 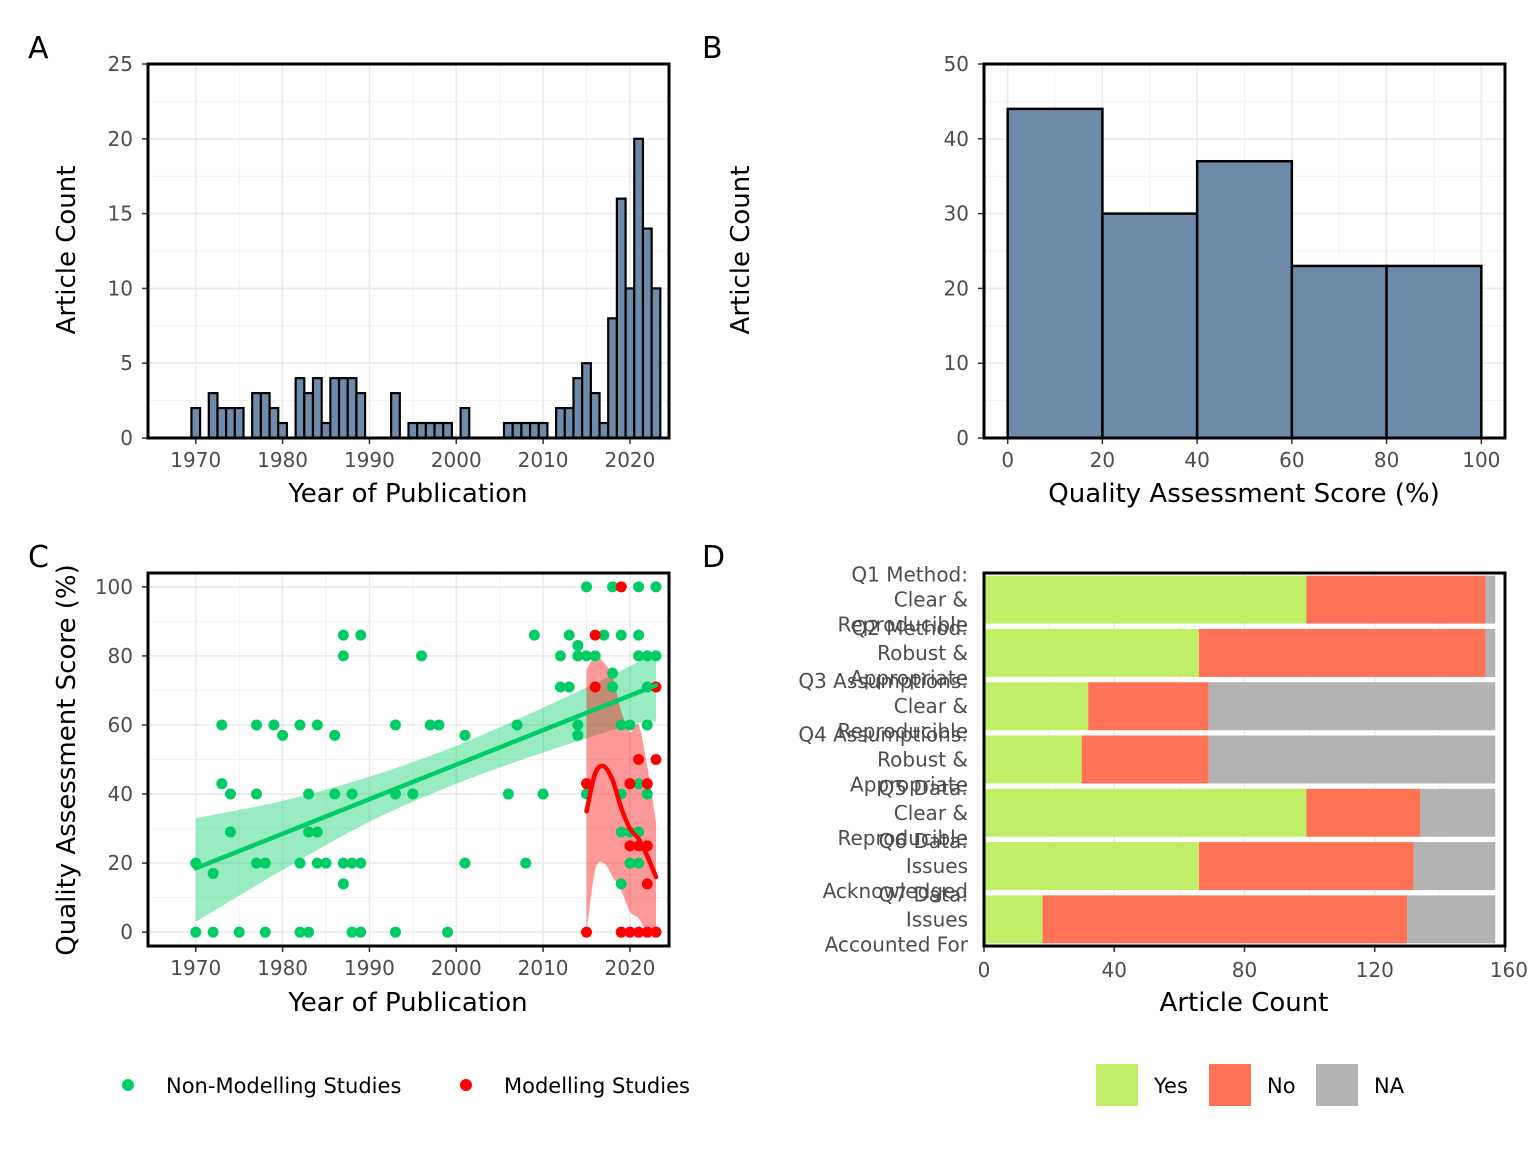 What do you see at coordinates (282, 460) in the screenshot?
I see `panel-a-x-tick-label: 1980` at bounding box center [282, 460].